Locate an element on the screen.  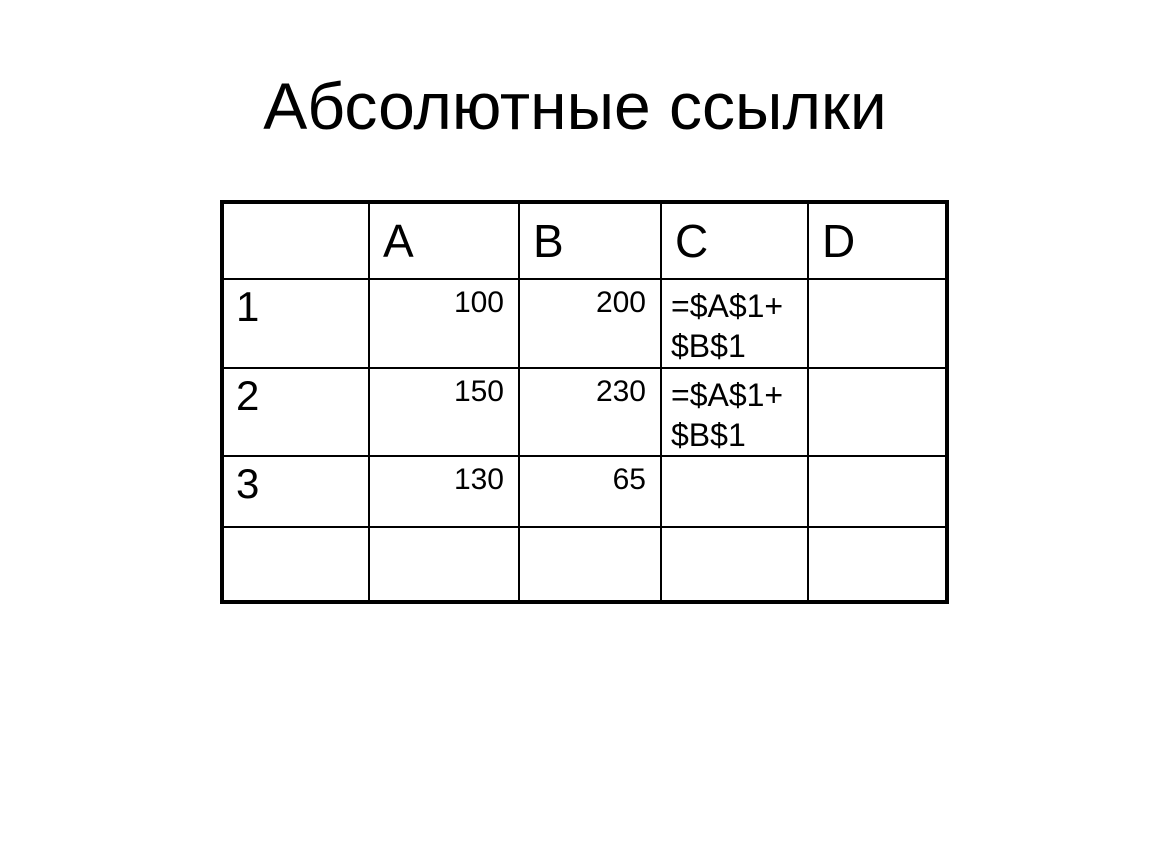
cell-b1: 200 is located at coordinates (590, 323).